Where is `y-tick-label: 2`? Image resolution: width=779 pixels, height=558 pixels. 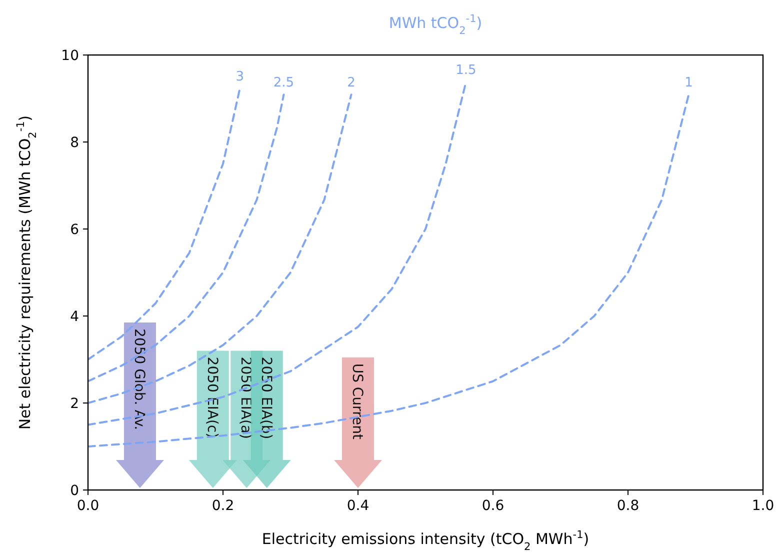 y-tick-label: 2 is located at coordinates (74, 404).